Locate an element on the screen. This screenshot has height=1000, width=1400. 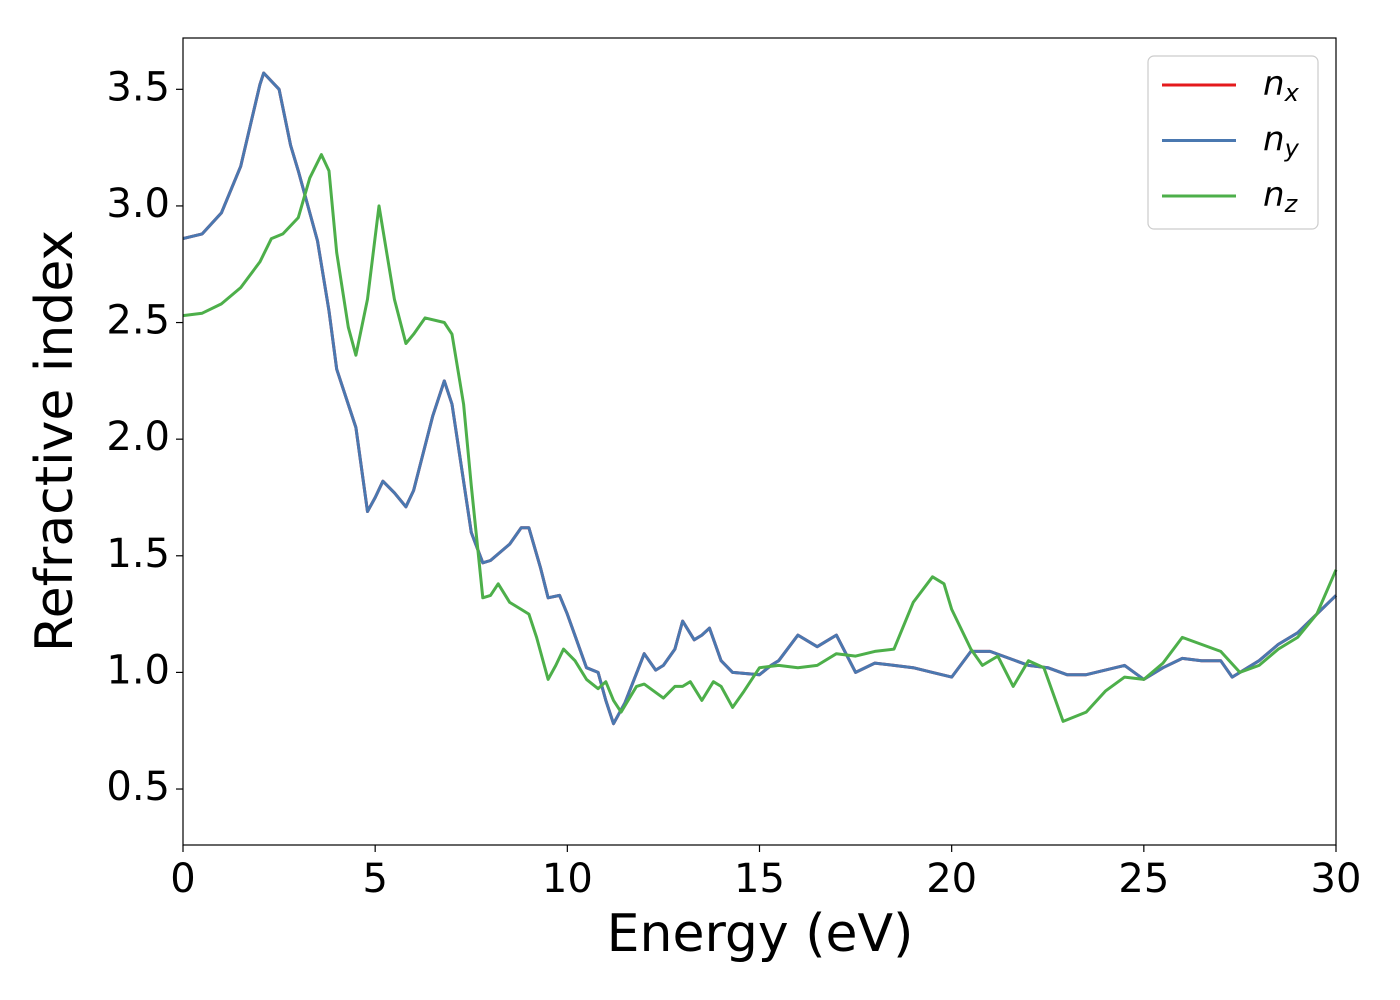
legend-box is located at coordinates (1233, 142).